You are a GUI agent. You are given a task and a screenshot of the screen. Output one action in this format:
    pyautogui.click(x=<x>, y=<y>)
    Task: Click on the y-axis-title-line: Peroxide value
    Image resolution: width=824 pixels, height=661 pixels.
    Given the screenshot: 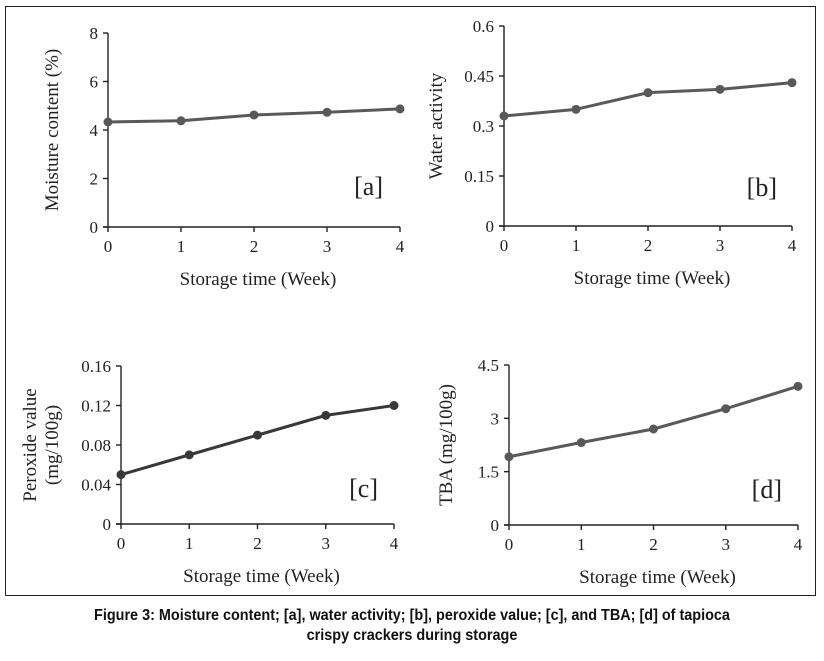 What is the action you would take?
    pyautogui.click(x=30, y=444)
    